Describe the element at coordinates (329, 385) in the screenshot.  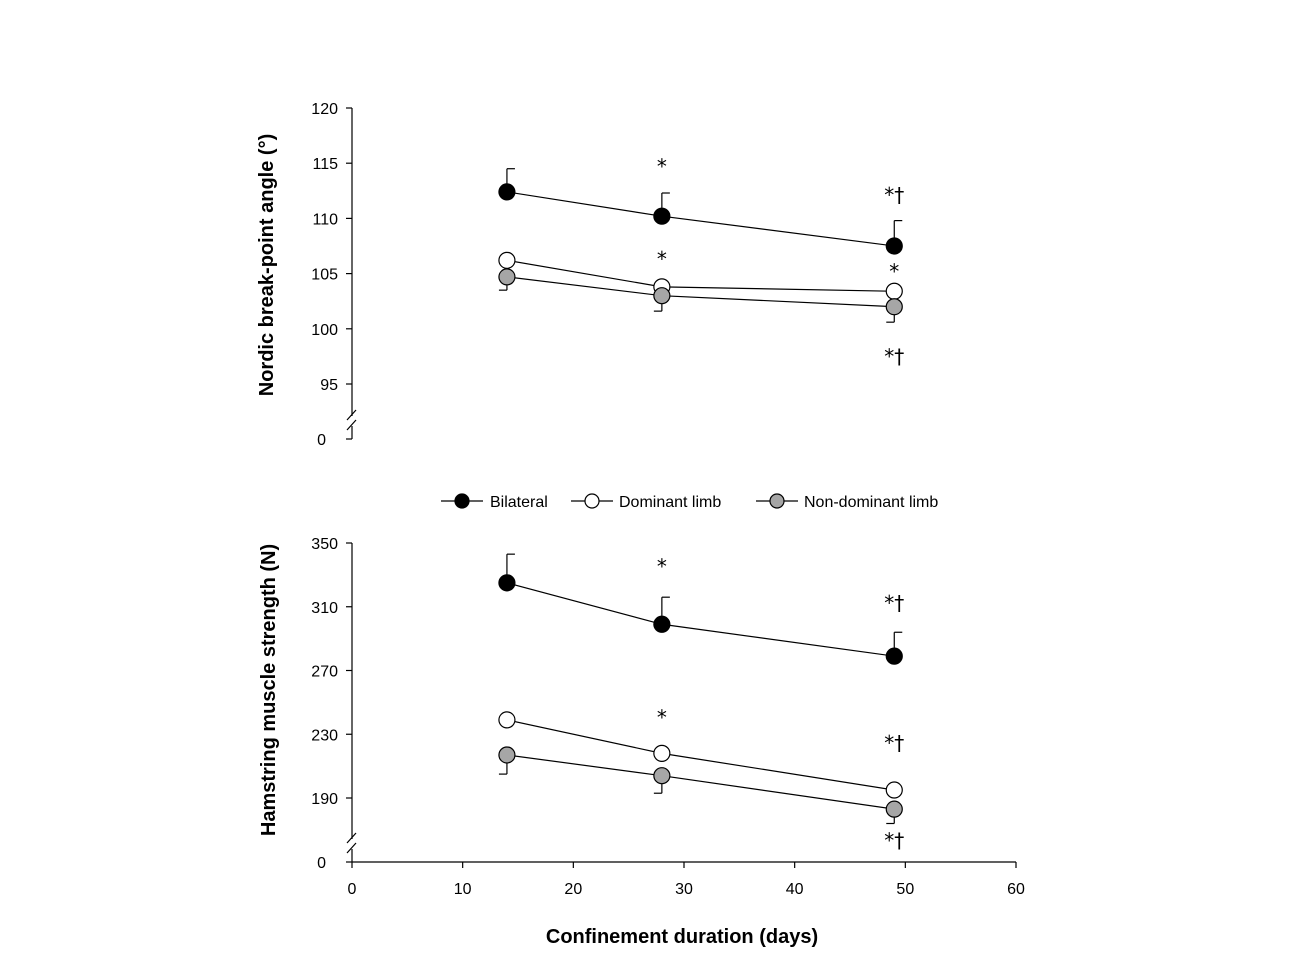
I see `y-tick-label-top: 95` at that location.